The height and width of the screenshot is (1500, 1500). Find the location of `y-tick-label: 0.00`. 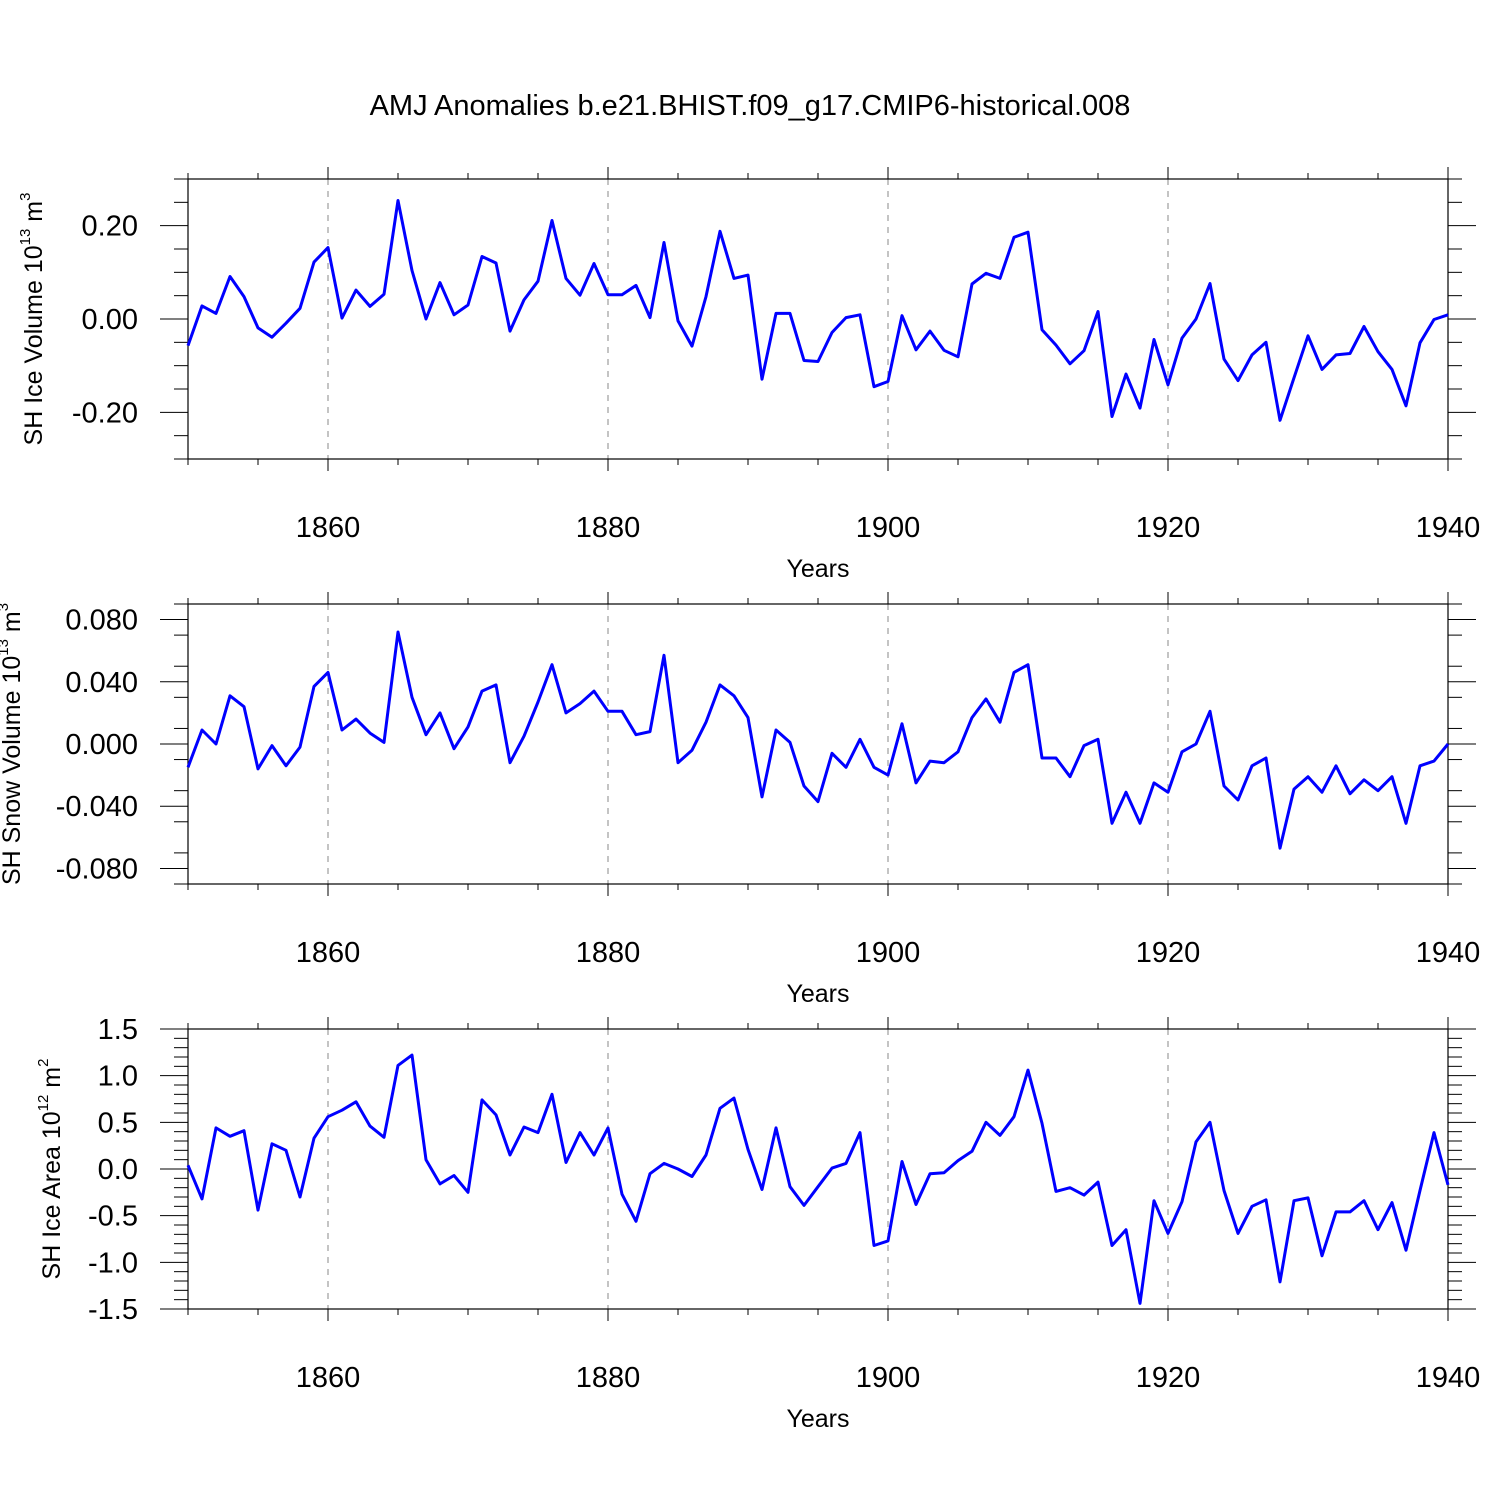

y-tick-label: 0.00 is located at coordinates (110, 320).